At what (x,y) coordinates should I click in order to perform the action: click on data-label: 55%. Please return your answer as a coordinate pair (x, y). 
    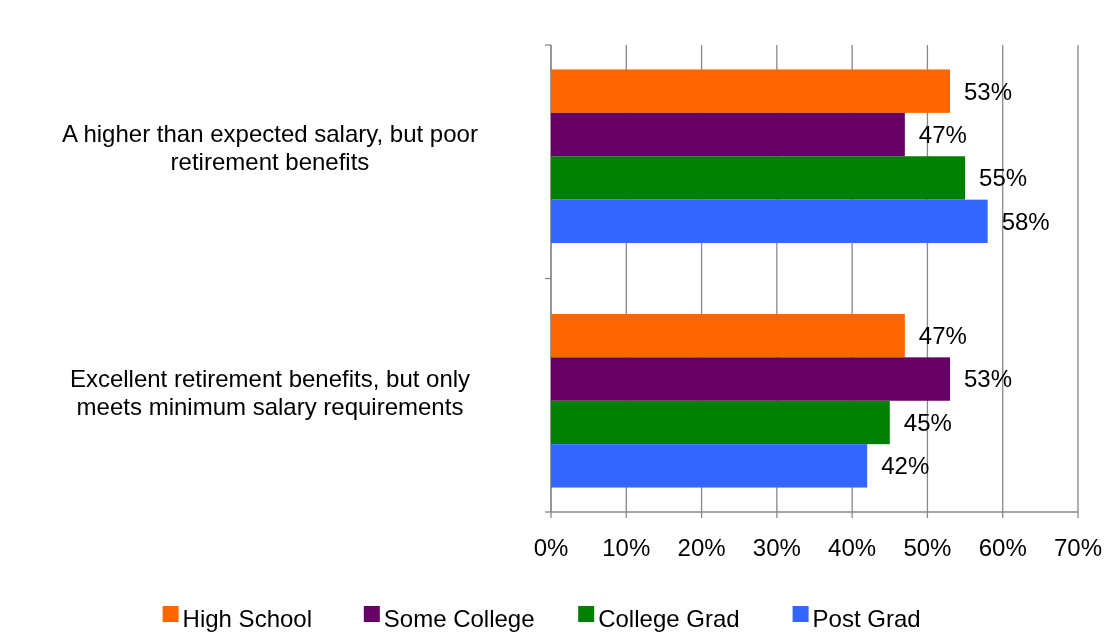
    Looking at the image, I should click on (1003, 178).